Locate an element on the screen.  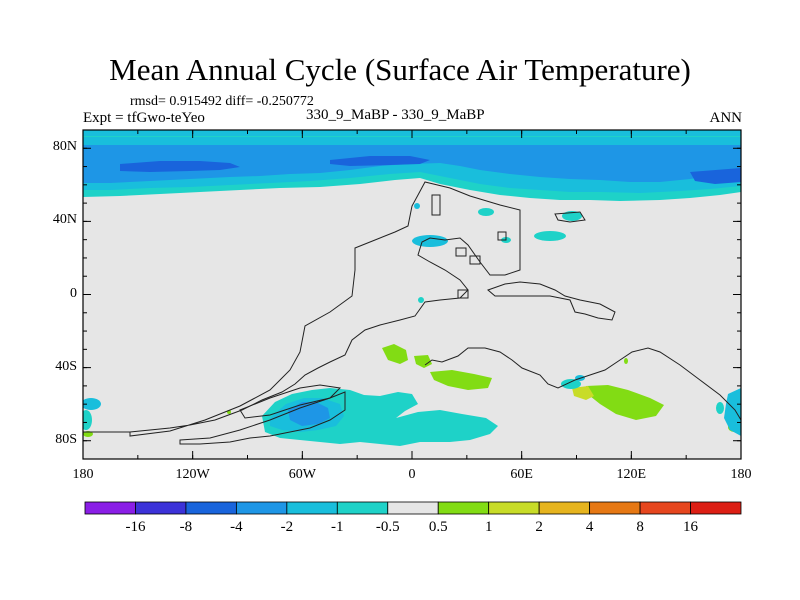
experiment-label: Expt = tfGwo-teYeo is located at coordinates (144, 118).